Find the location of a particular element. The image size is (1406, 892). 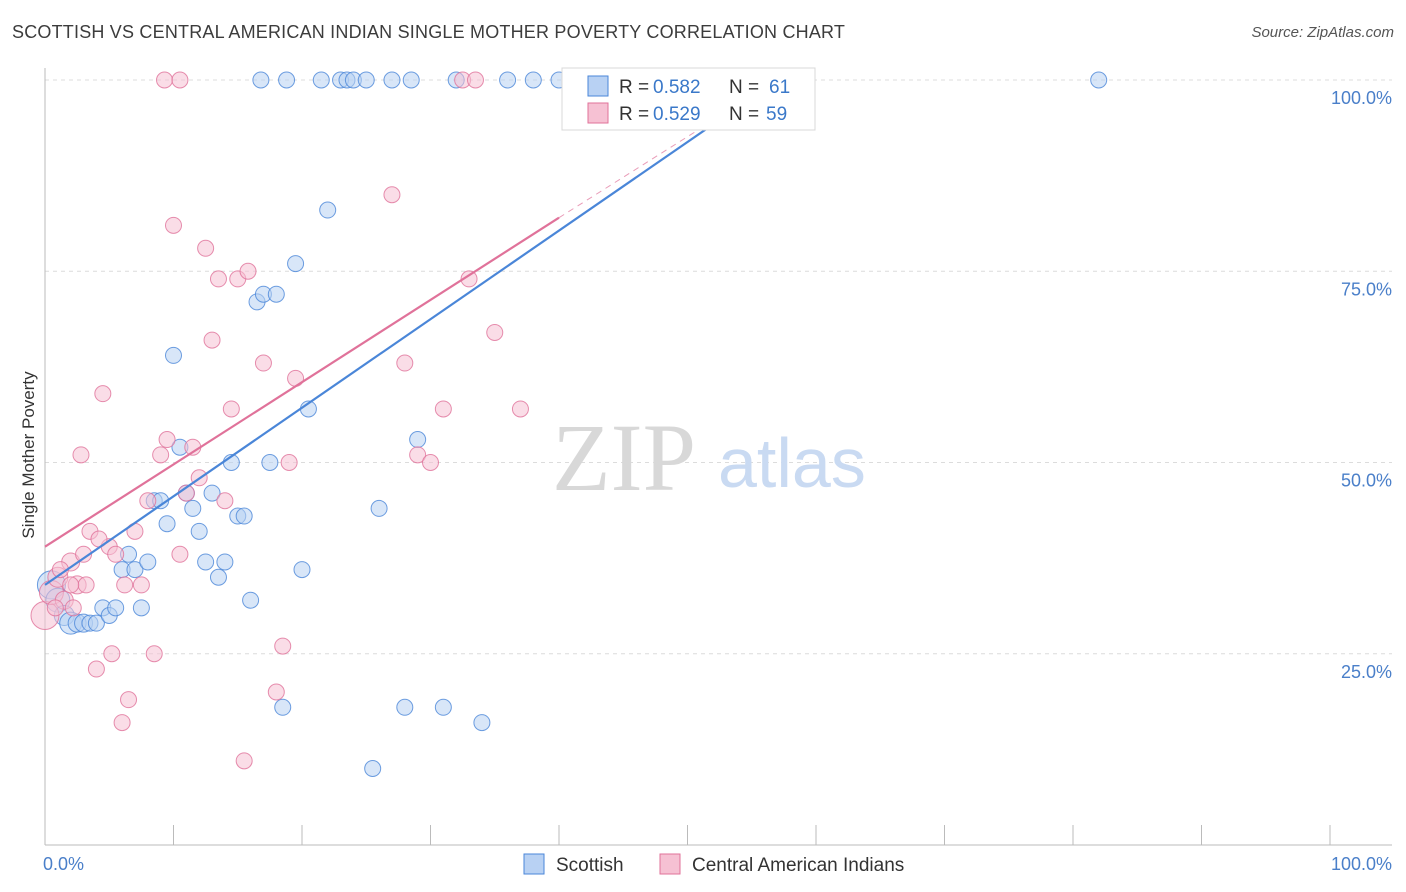

y-axis-title: Single Mother Poverty is located at coordinates (28, 455).